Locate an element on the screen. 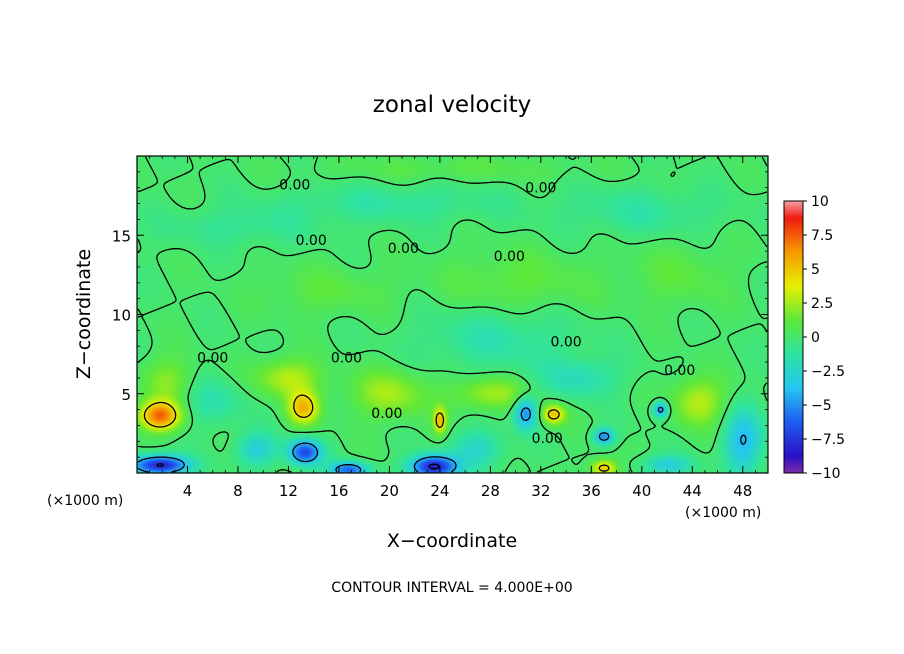 The image size is (904, 654). x-tick-label: 32 is located at coordinates (540, 491).